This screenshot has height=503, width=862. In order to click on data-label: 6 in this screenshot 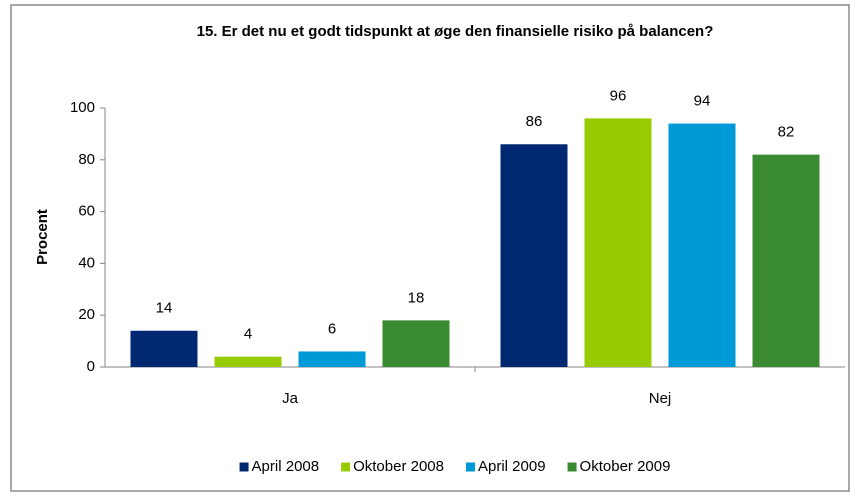, I will do `click(332, 328)`.